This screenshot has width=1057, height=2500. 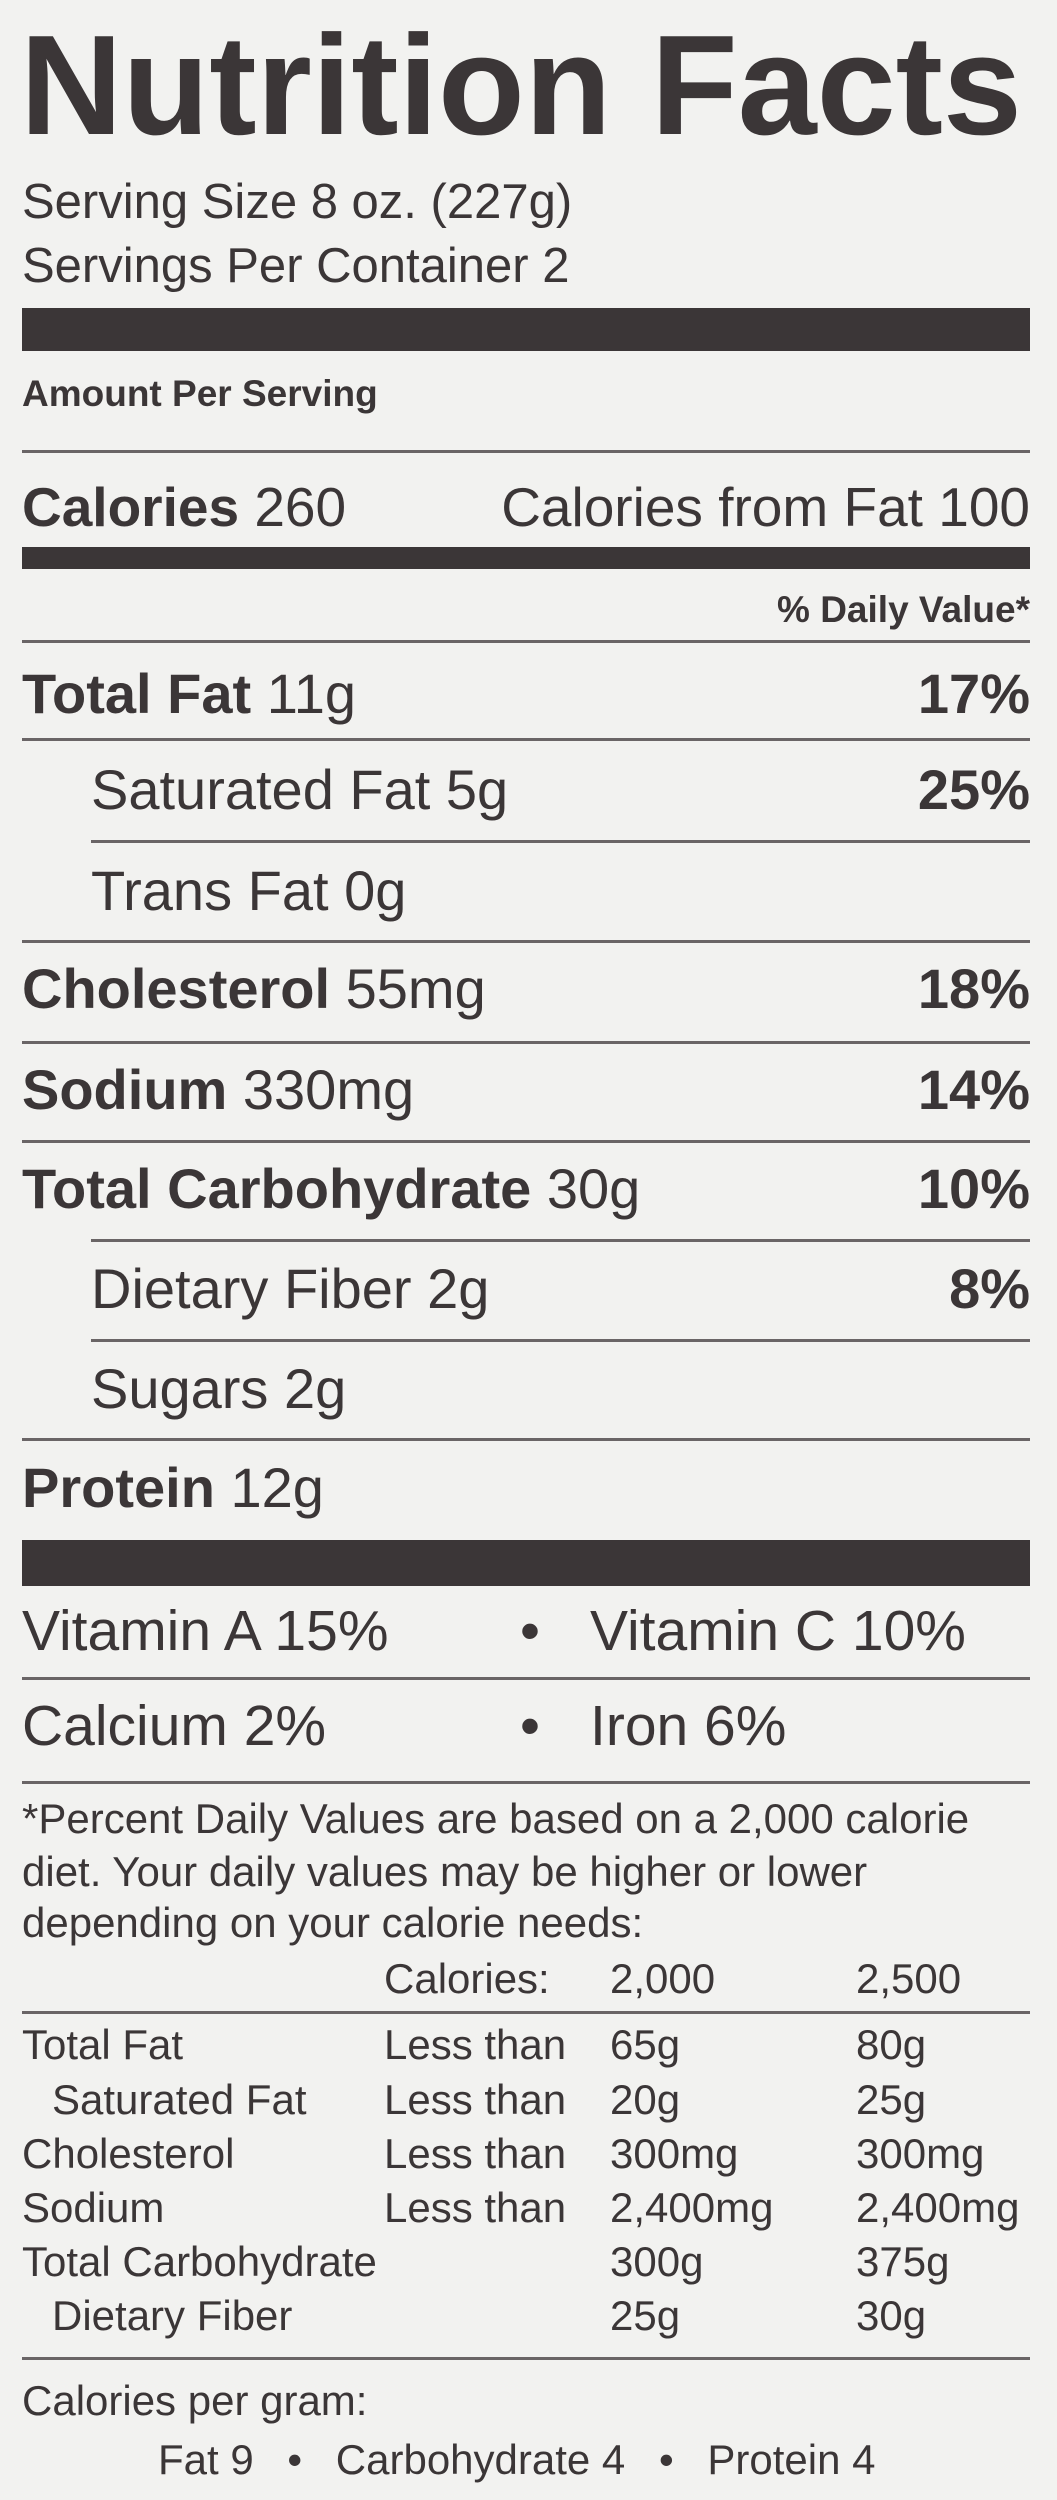 I want to click on nutrient-row: Sugars 2g, so click(x=218, y=1388).